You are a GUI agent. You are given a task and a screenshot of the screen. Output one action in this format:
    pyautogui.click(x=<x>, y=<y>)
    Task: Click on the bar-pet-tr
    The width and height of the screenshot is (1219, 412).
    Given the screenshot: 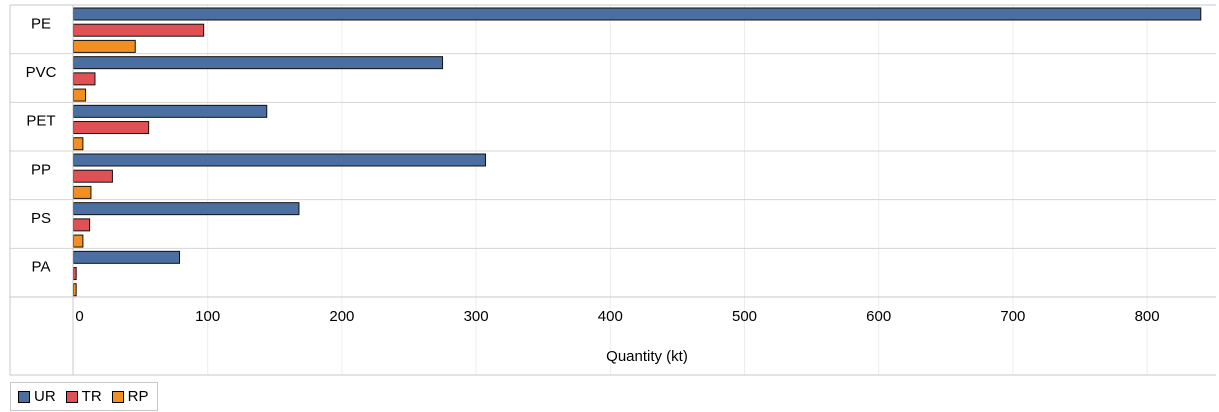 What is the action you would take?
    pyautogui.click(x=111, y=128)
    